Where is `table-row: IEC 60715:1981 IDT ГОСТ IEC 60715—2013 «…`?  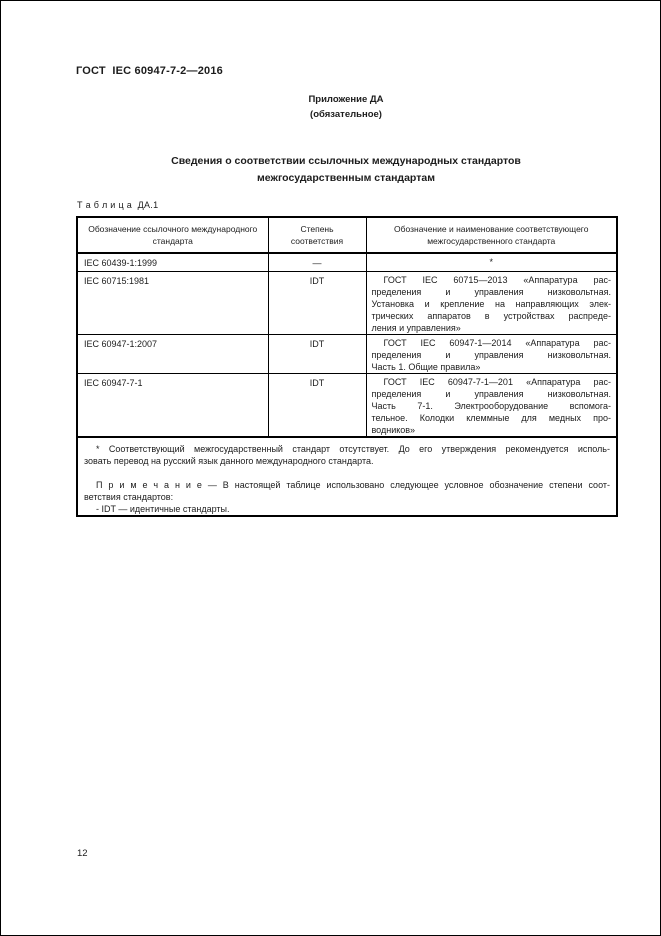 table-row: IEC 60715:1981 IDT ГОСТ IEC 60715—2013 «… is located at coordinates (347, 302).